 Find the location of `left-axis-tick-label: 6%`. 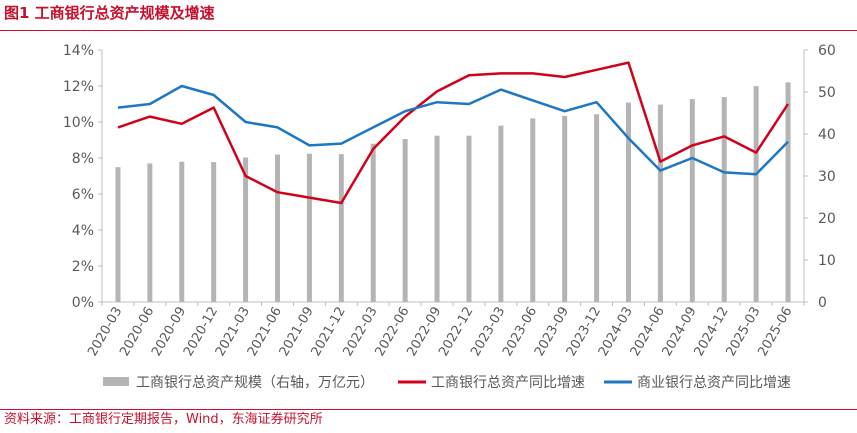

left-axis-tick-label: 6% is located at coordinates (83, 195).